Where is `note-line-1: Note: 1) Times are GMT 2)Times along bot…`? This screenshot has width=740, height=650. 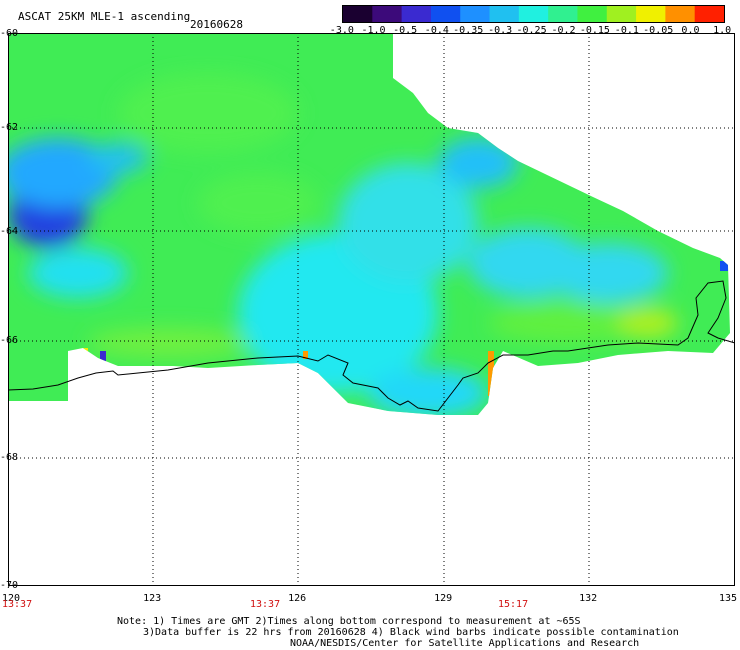
note-line-1: Note: 1) Times are GMT 2)Times along bot… is located at coordinates (349, 621).